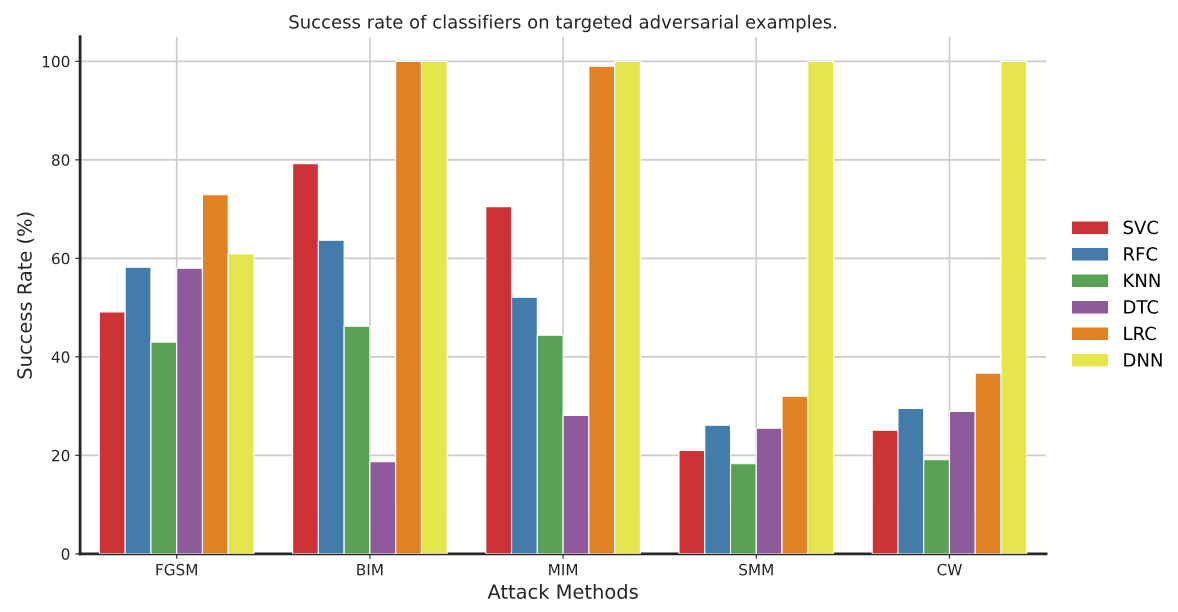  Describe the element at coordinates (61, 258) in the screenshot. I see `y-tick-label: 60` at that location.